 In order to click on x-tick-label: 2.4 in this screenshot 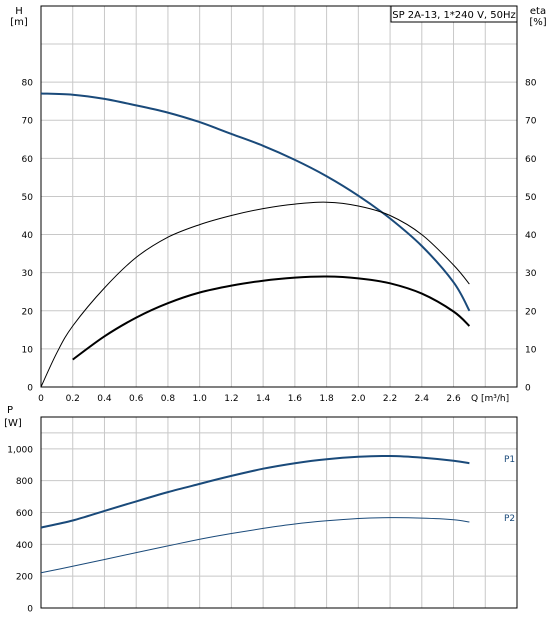, I will do `click(422, 399)`.